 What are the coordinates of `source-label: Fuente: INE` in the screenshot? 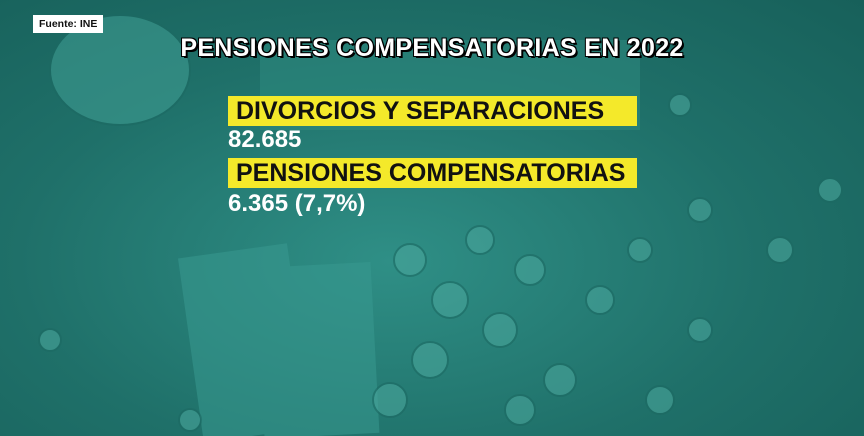 It's located at (68, 24).